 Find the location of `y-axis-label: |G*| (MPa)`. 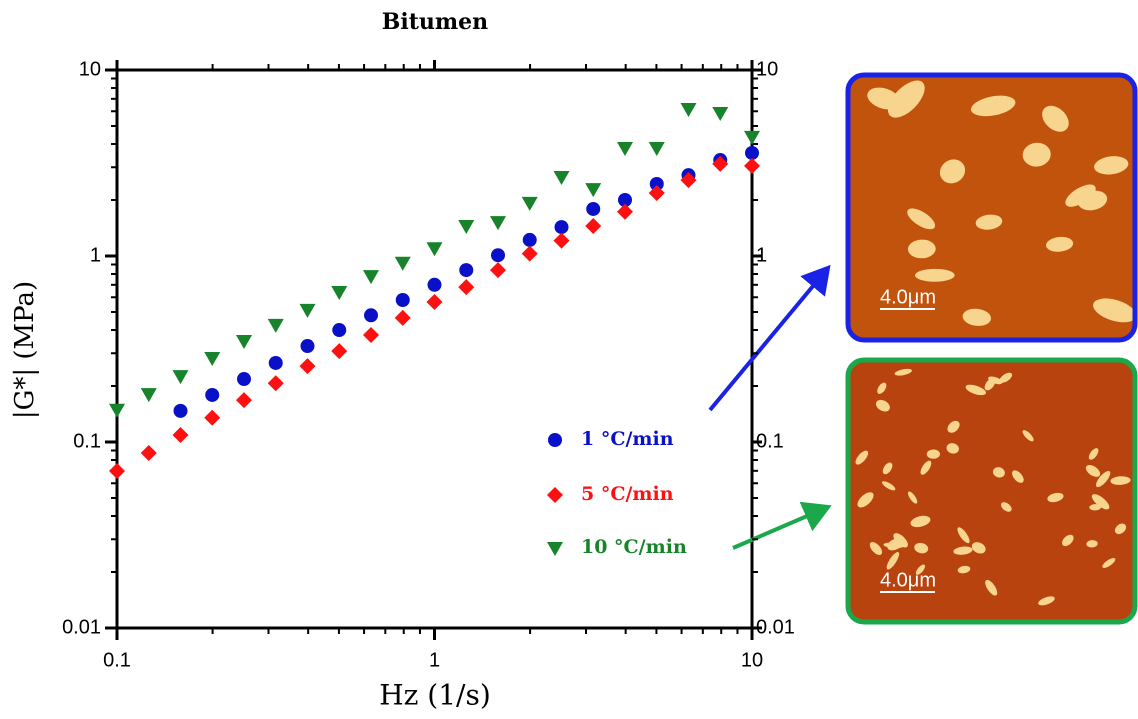

y-axis-label: |G*| (MPa) is located at coordinates (25, 350).